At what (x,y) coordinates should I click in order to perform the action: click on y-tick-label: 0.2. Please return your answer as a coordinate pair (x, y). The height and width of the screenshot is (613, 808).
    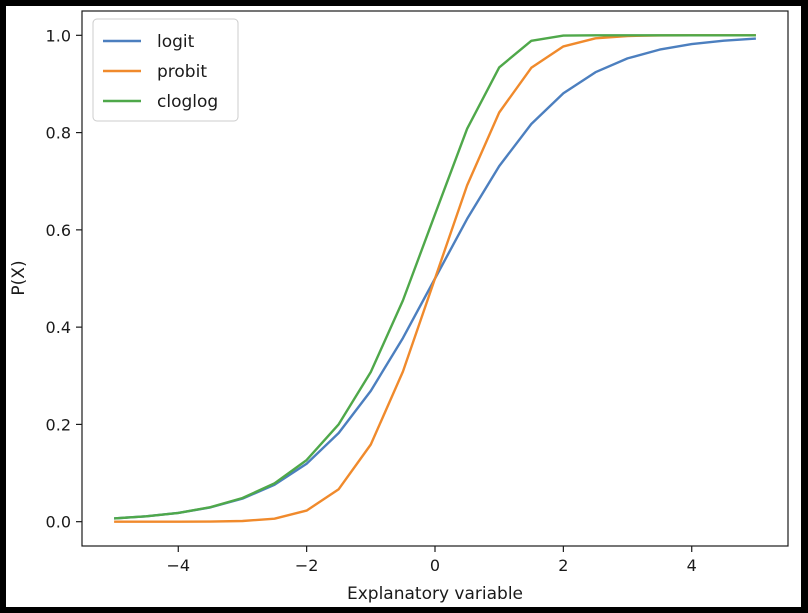
    Looking at the image, I should click on (58, 424).